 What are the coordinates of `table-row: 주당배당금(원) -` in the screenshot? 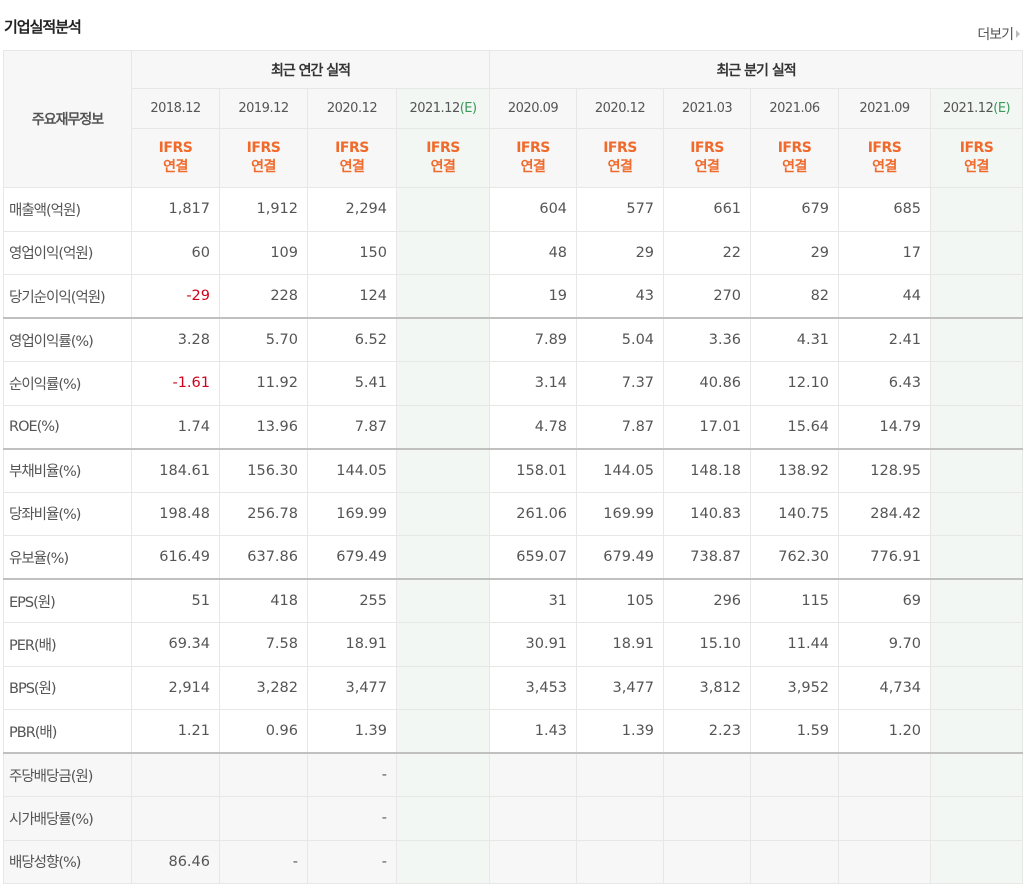 It's located at (513, 774).